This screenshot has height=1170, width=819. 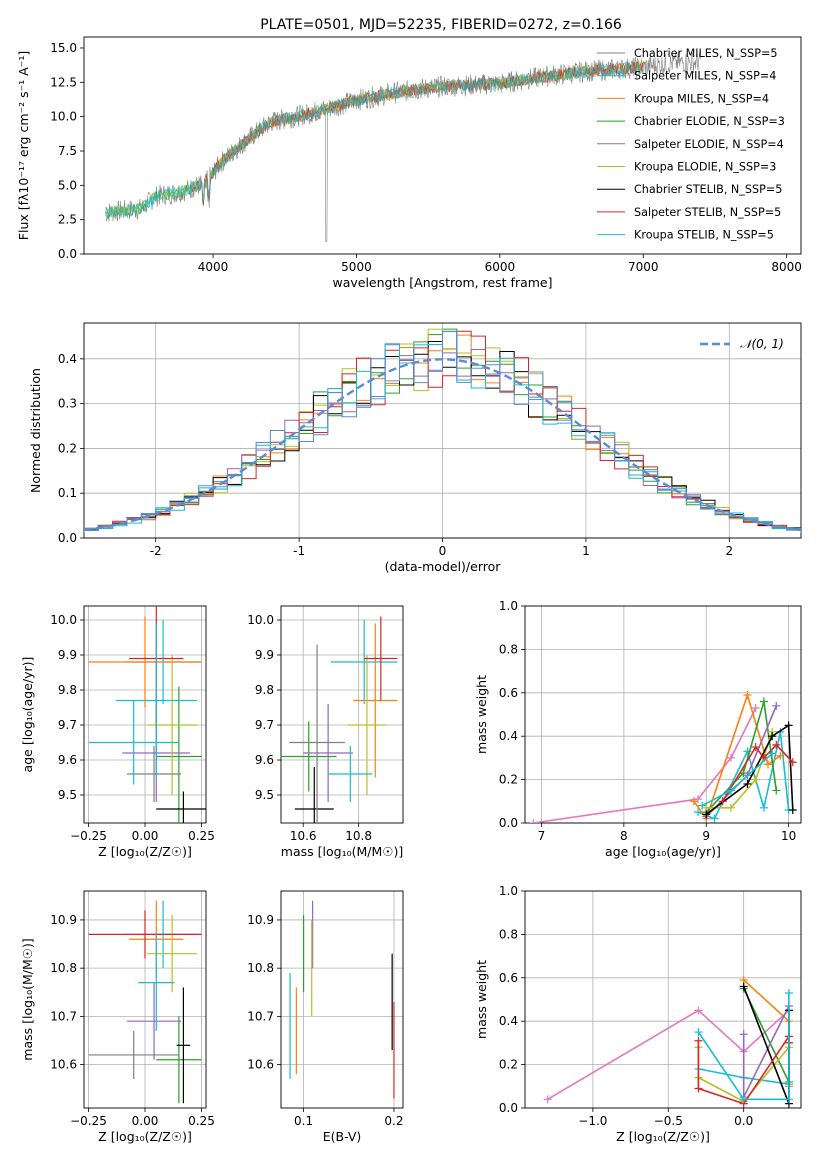 What do you see at coordinates (508, 934) in the screenshot?
I see `y-tick-label: 0.8` at bounding box center [508, 934].